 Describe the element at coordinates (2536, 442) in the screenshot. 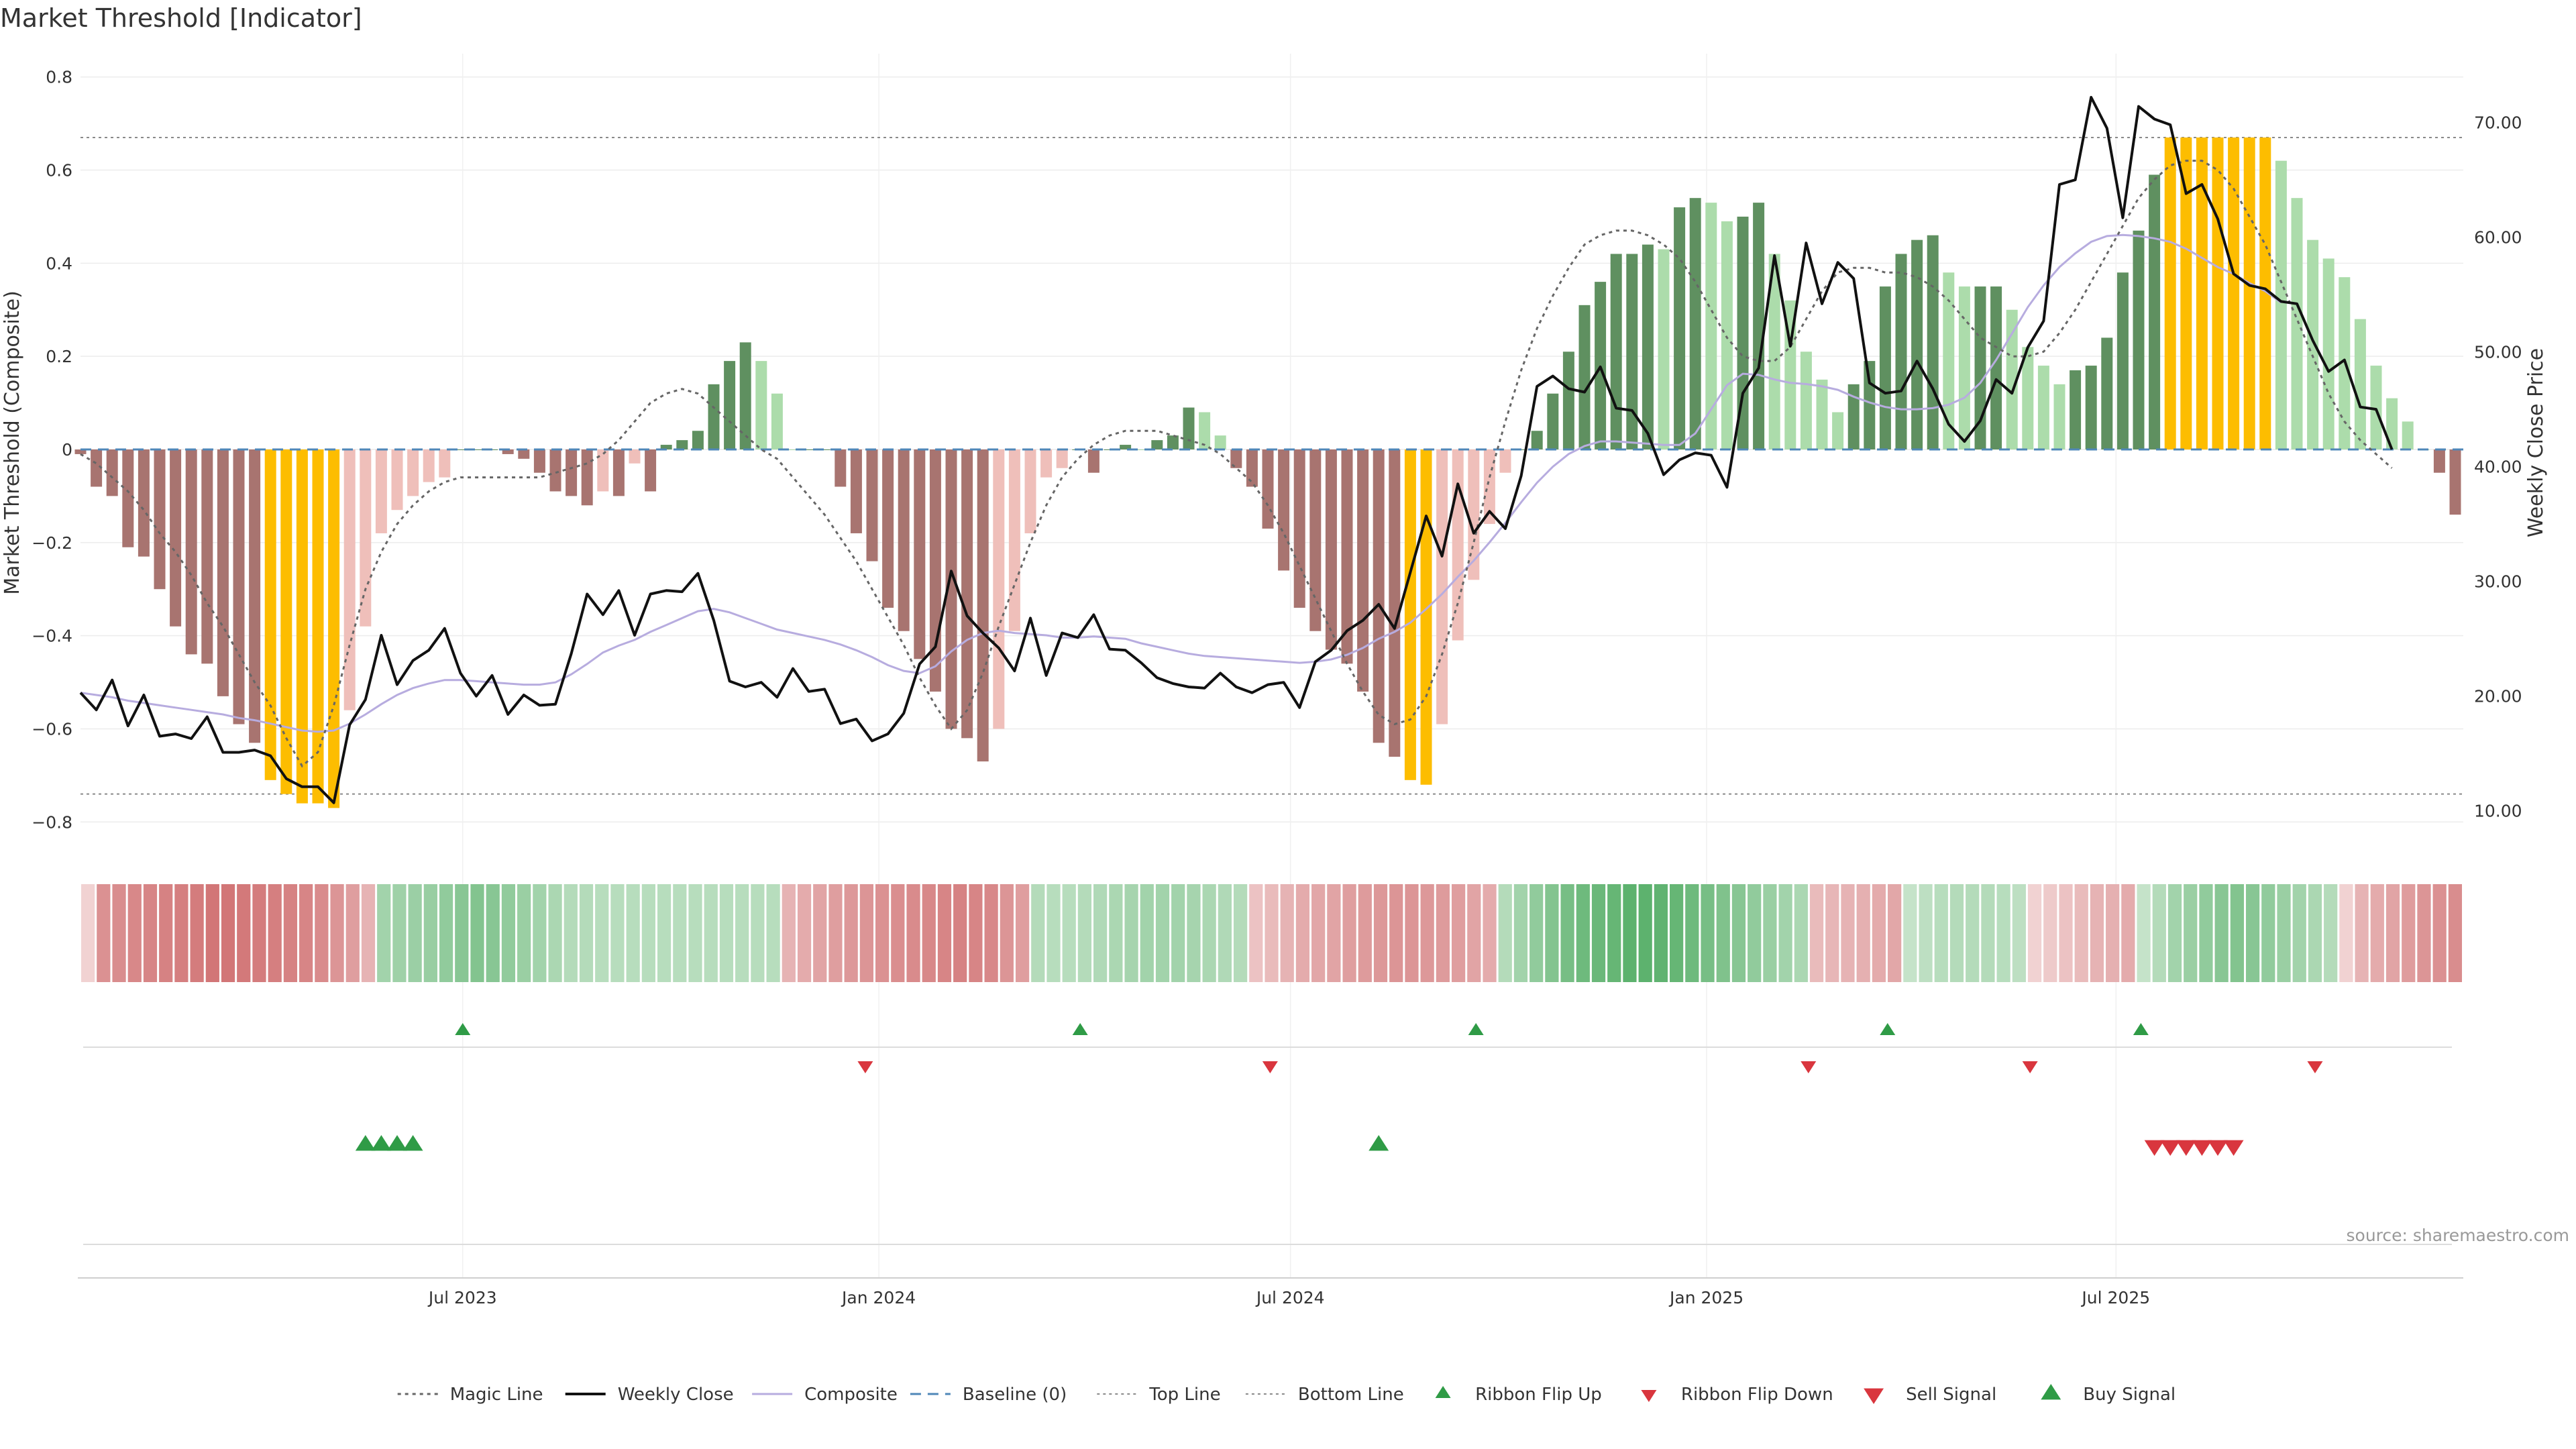

I see `y-axis-right-title: Weekly Close Price` at that location.